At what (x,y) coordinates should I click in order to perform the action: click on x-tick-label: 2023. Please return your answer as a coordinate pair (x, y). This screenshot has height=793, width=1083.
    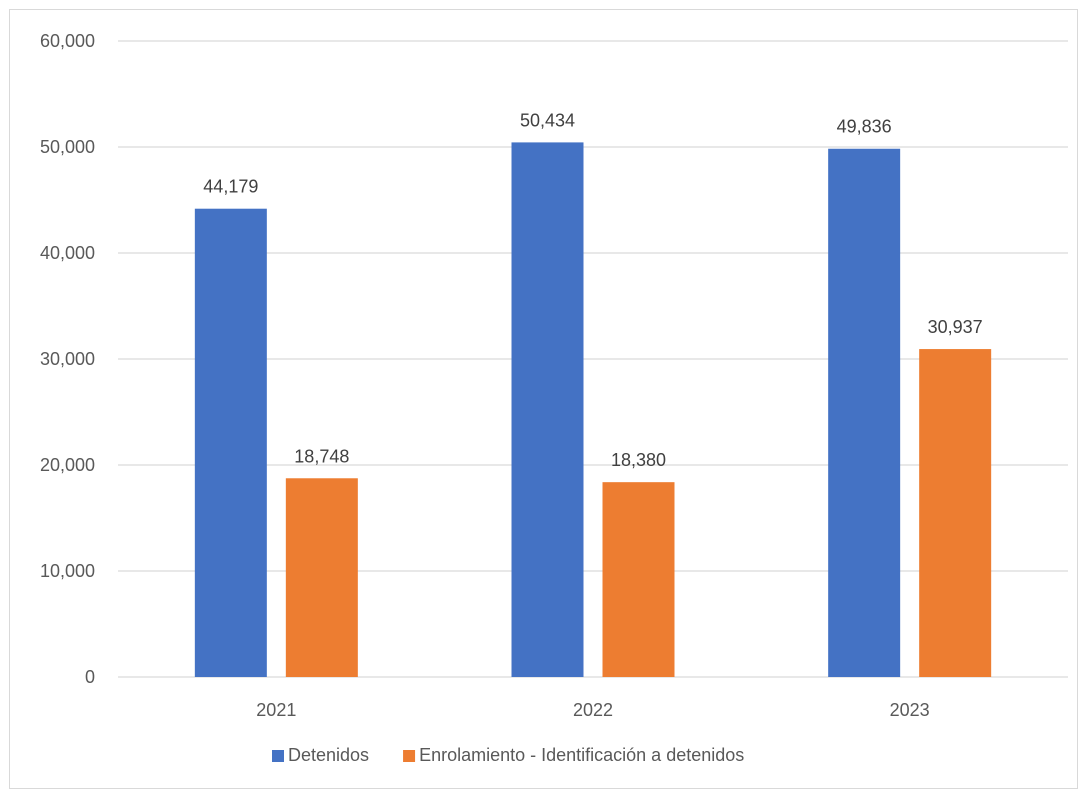
    Looking at the image, I should click on (910, 710).